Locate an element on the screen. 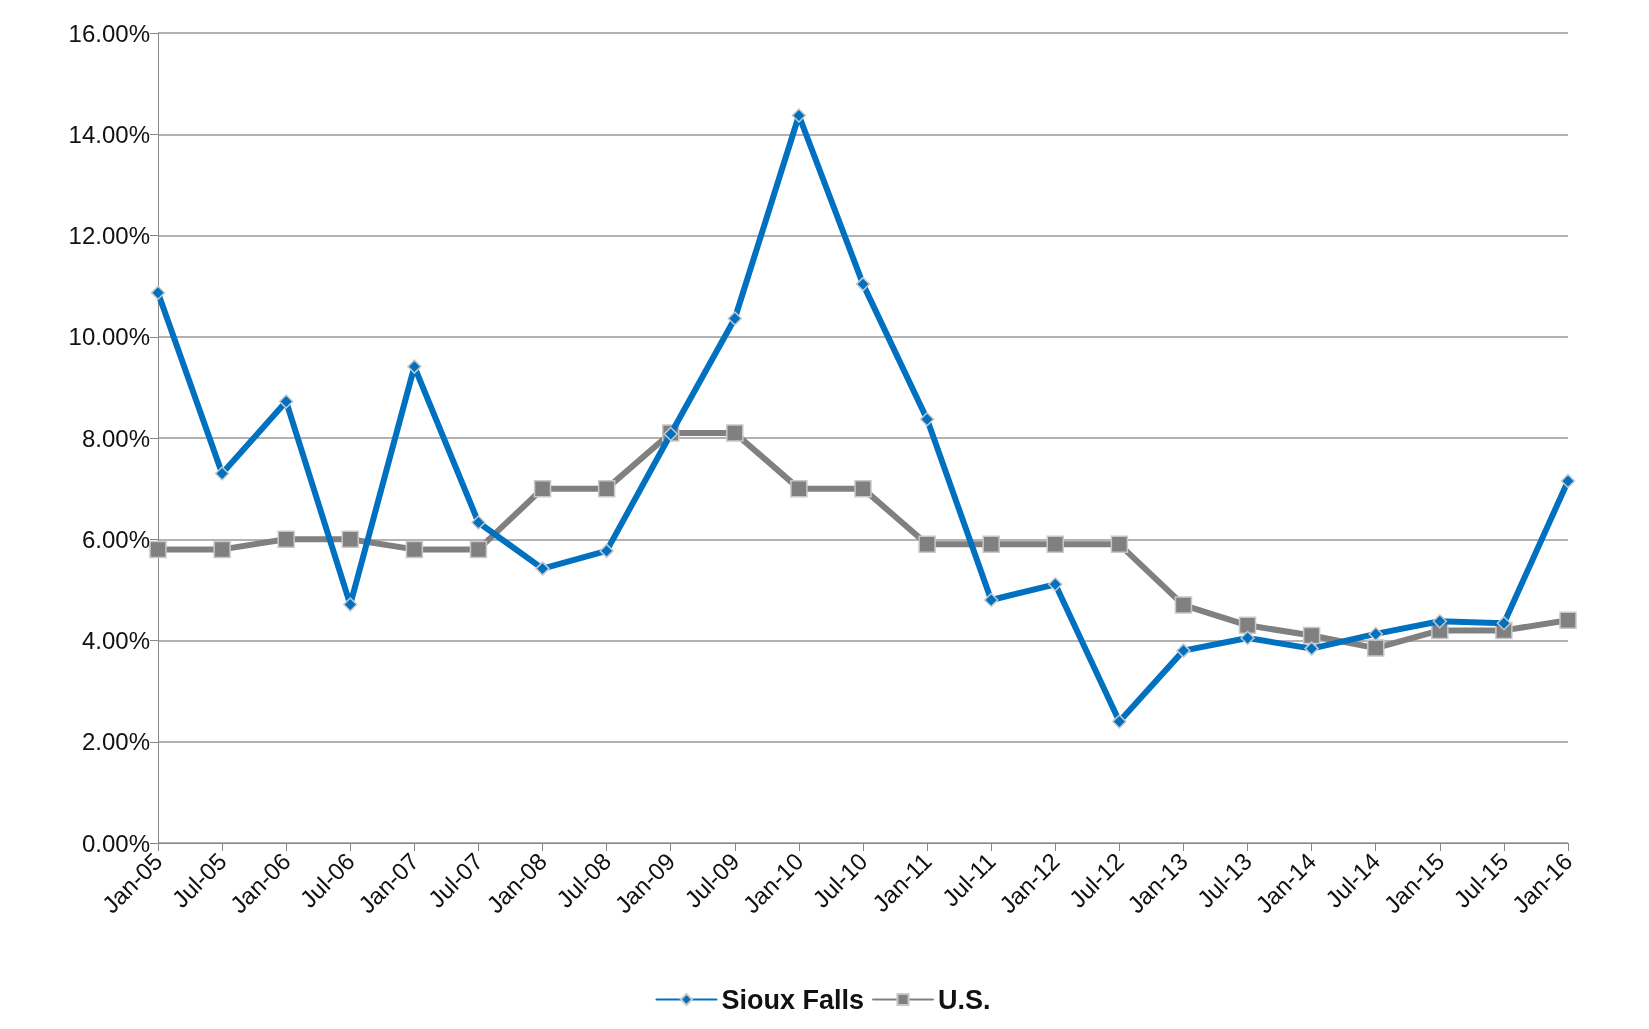  legend-label: U.S. is located at coordinates (964, 999).